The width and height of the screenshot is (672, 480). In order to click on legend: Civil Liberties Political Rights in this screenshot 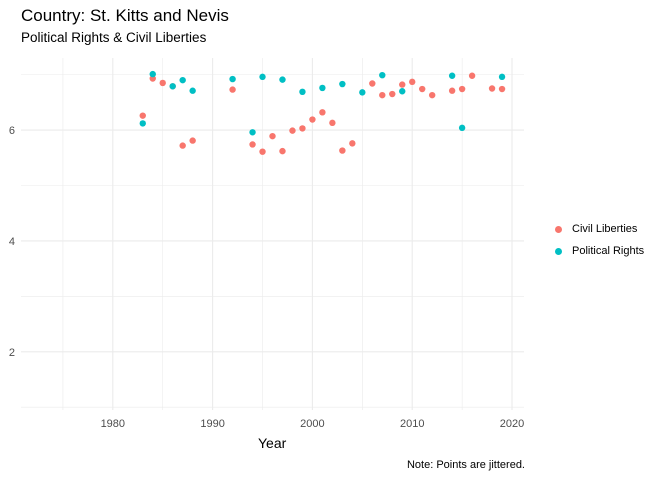, I will do `click(597, 240)`.